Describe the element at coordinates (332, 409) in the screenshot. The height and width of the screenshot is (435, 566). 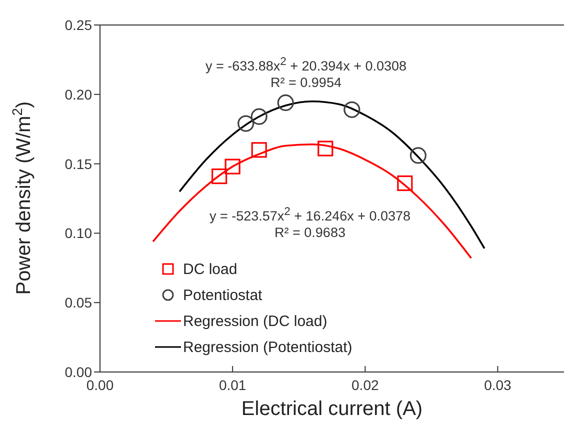
I see `x-axis-title: Electrical current (A)` at that location.